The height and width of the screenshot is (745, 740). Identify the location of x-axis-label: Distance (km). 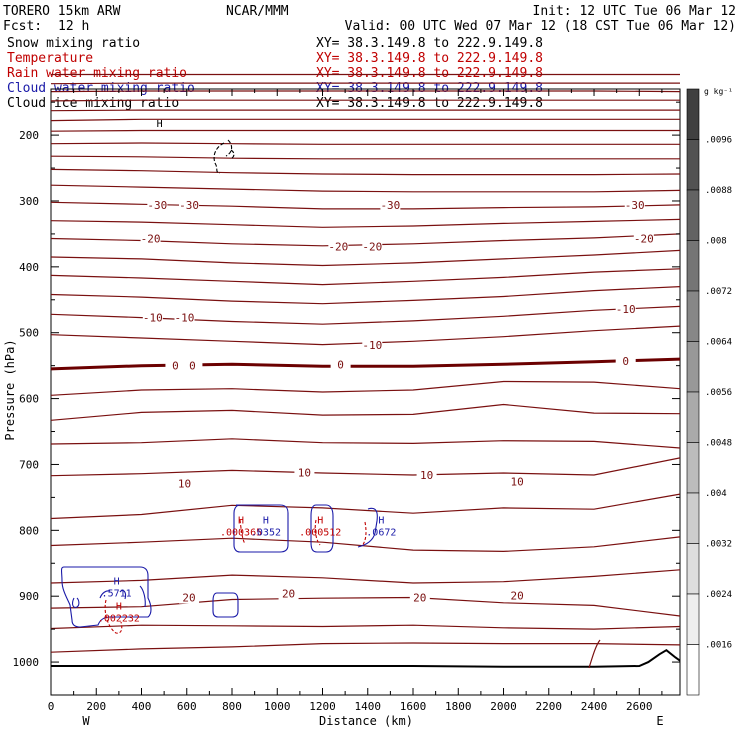
(366, 721).